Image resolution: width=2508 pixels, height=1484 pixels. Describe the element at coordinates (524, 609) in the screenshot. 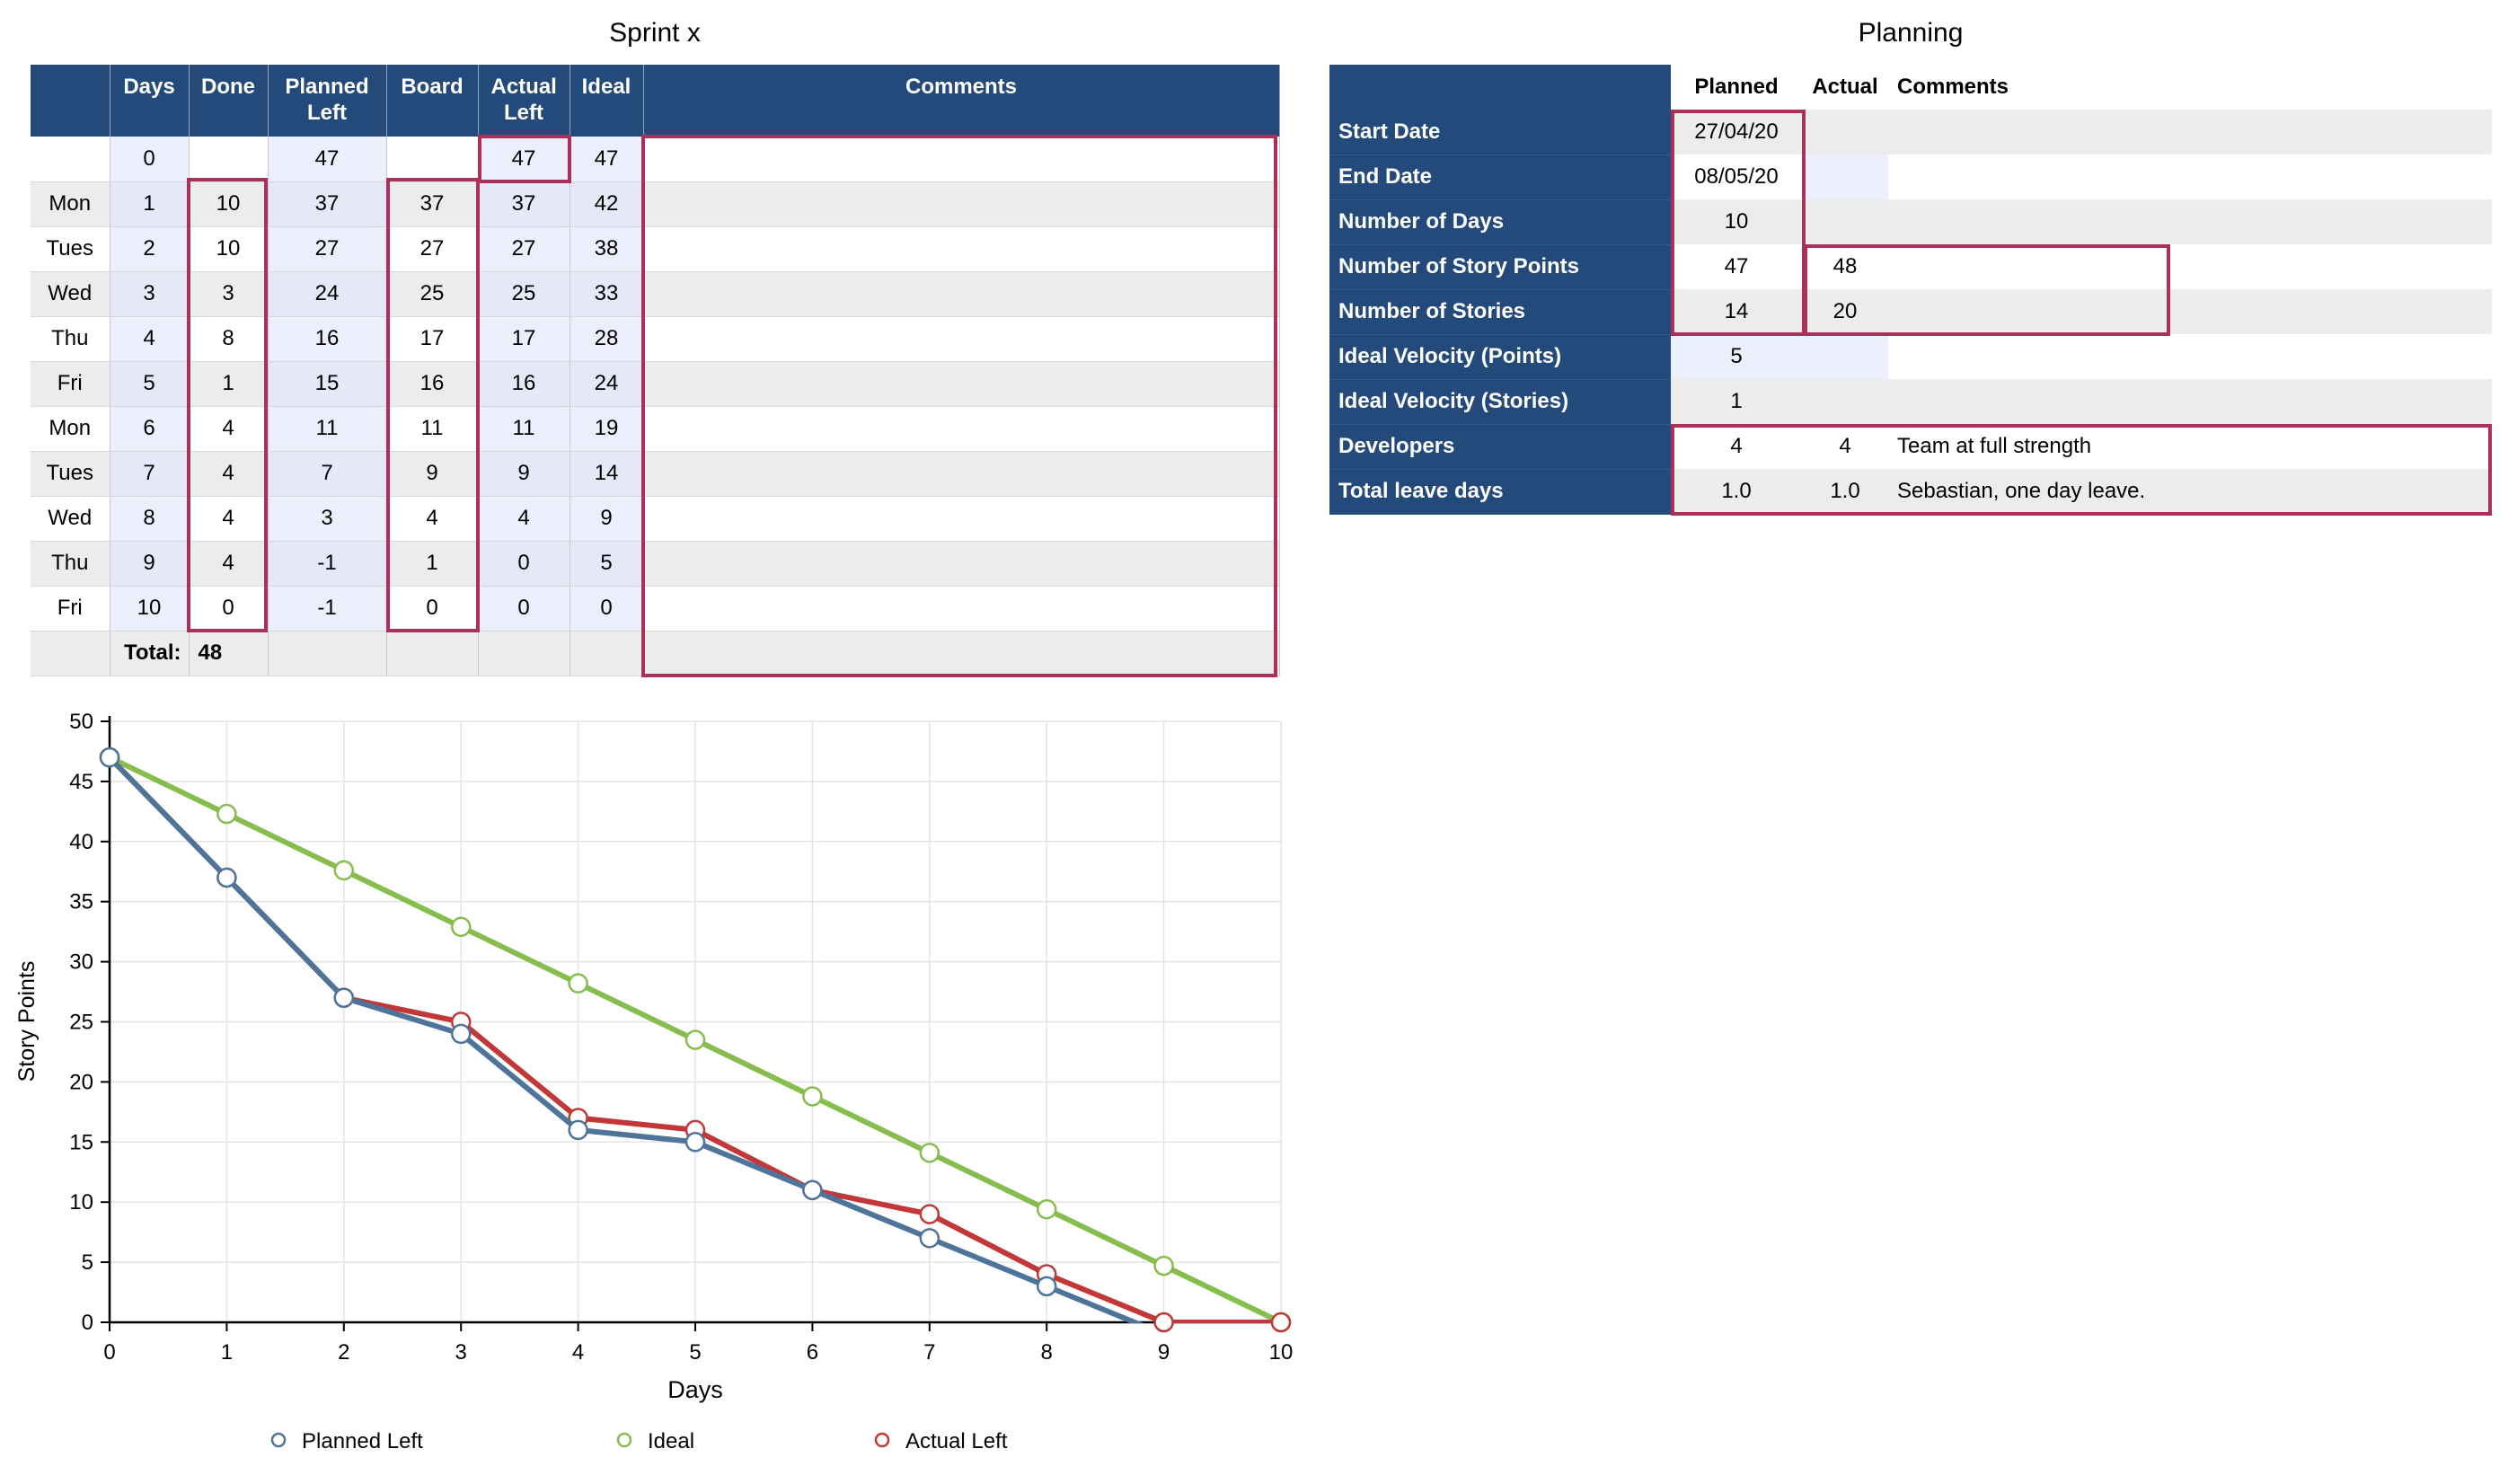

I see `sprint-cell-actual-left: 0` at that location.